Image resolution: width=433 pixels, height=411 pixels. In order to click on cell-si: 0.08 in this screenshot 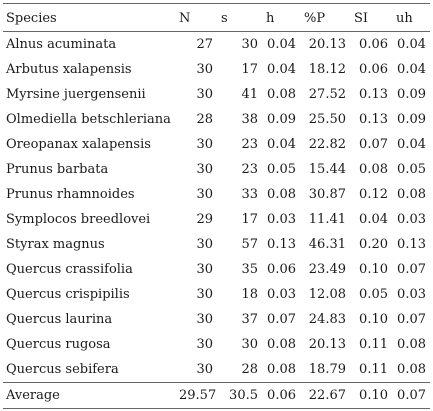, I will do `click(373, 169)`.